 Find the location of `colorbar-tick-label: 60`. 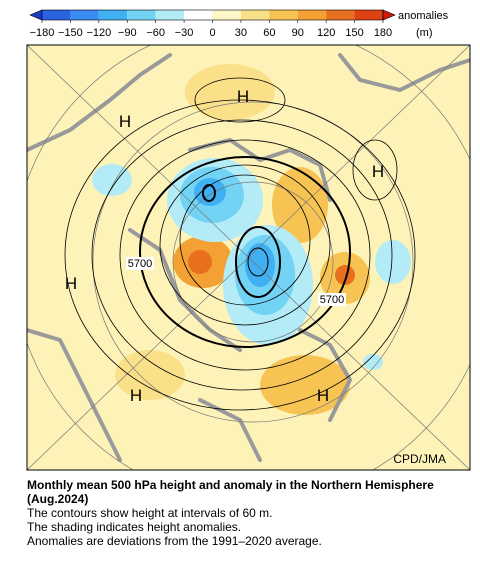

colorbar-tick-label: 60 is located at coordinates (269, 33).